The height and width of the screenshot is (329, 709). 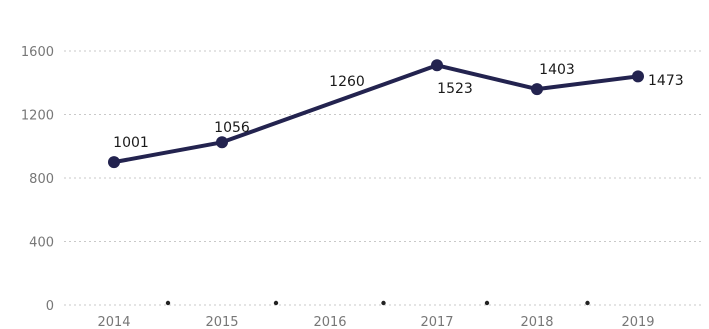 I want to click on data-label: 1001, so click(x=131, y=143).